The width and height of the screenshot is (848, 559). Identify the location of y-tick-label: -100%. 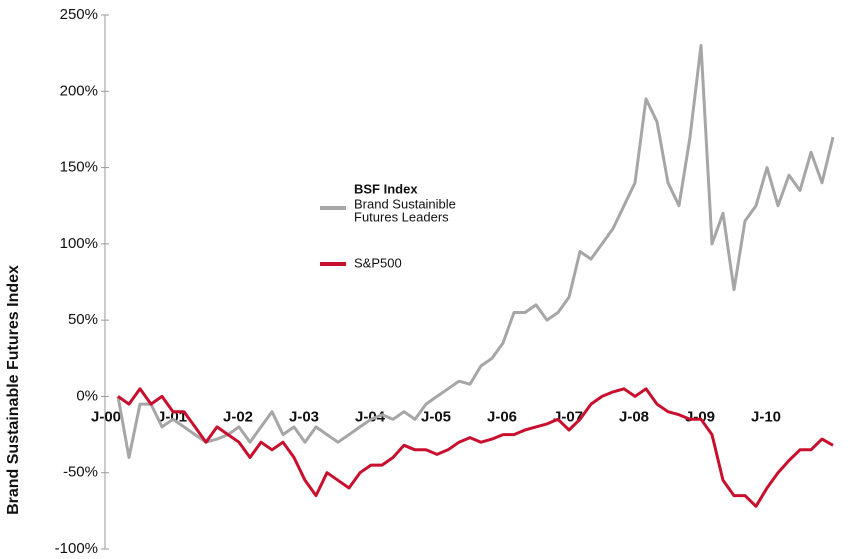
(76, 548).